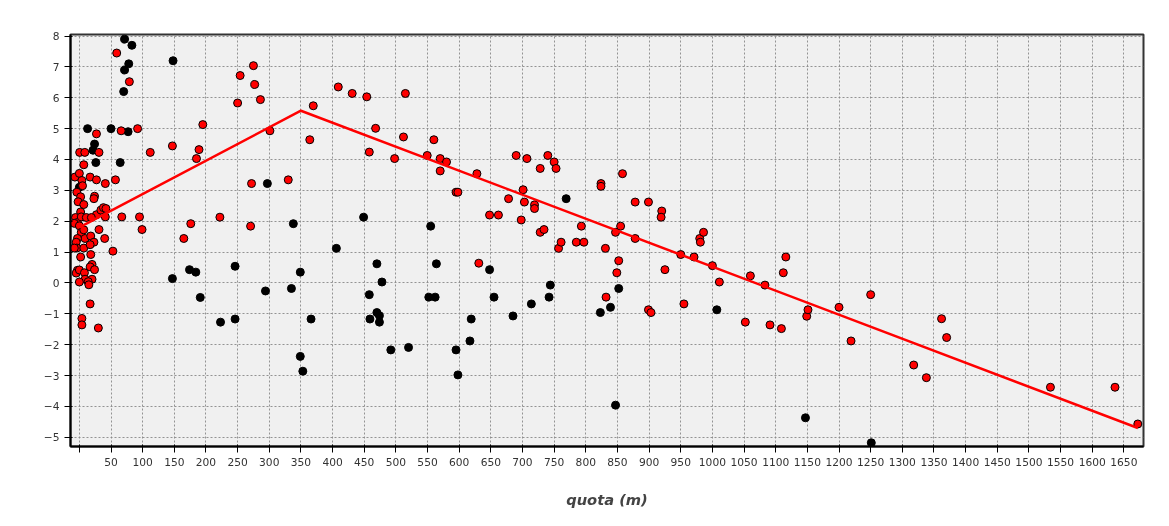 This screenshot has width=1169, height=526. I want to click on y-tick-label: 0, so click(56, 283).